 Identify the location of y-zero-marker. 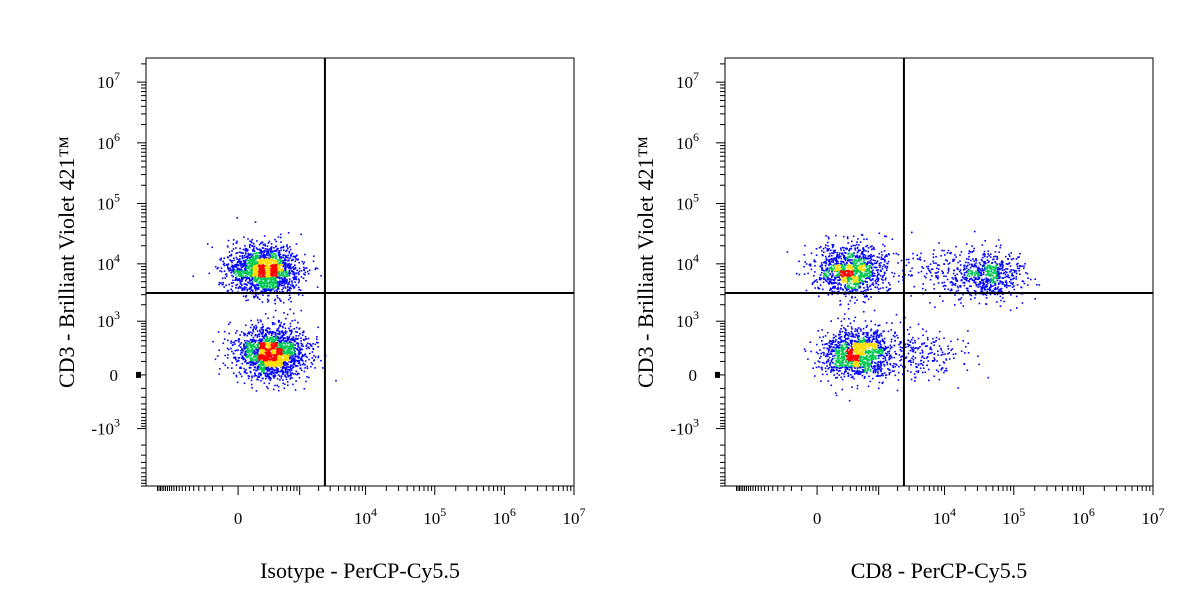
(138, 375).